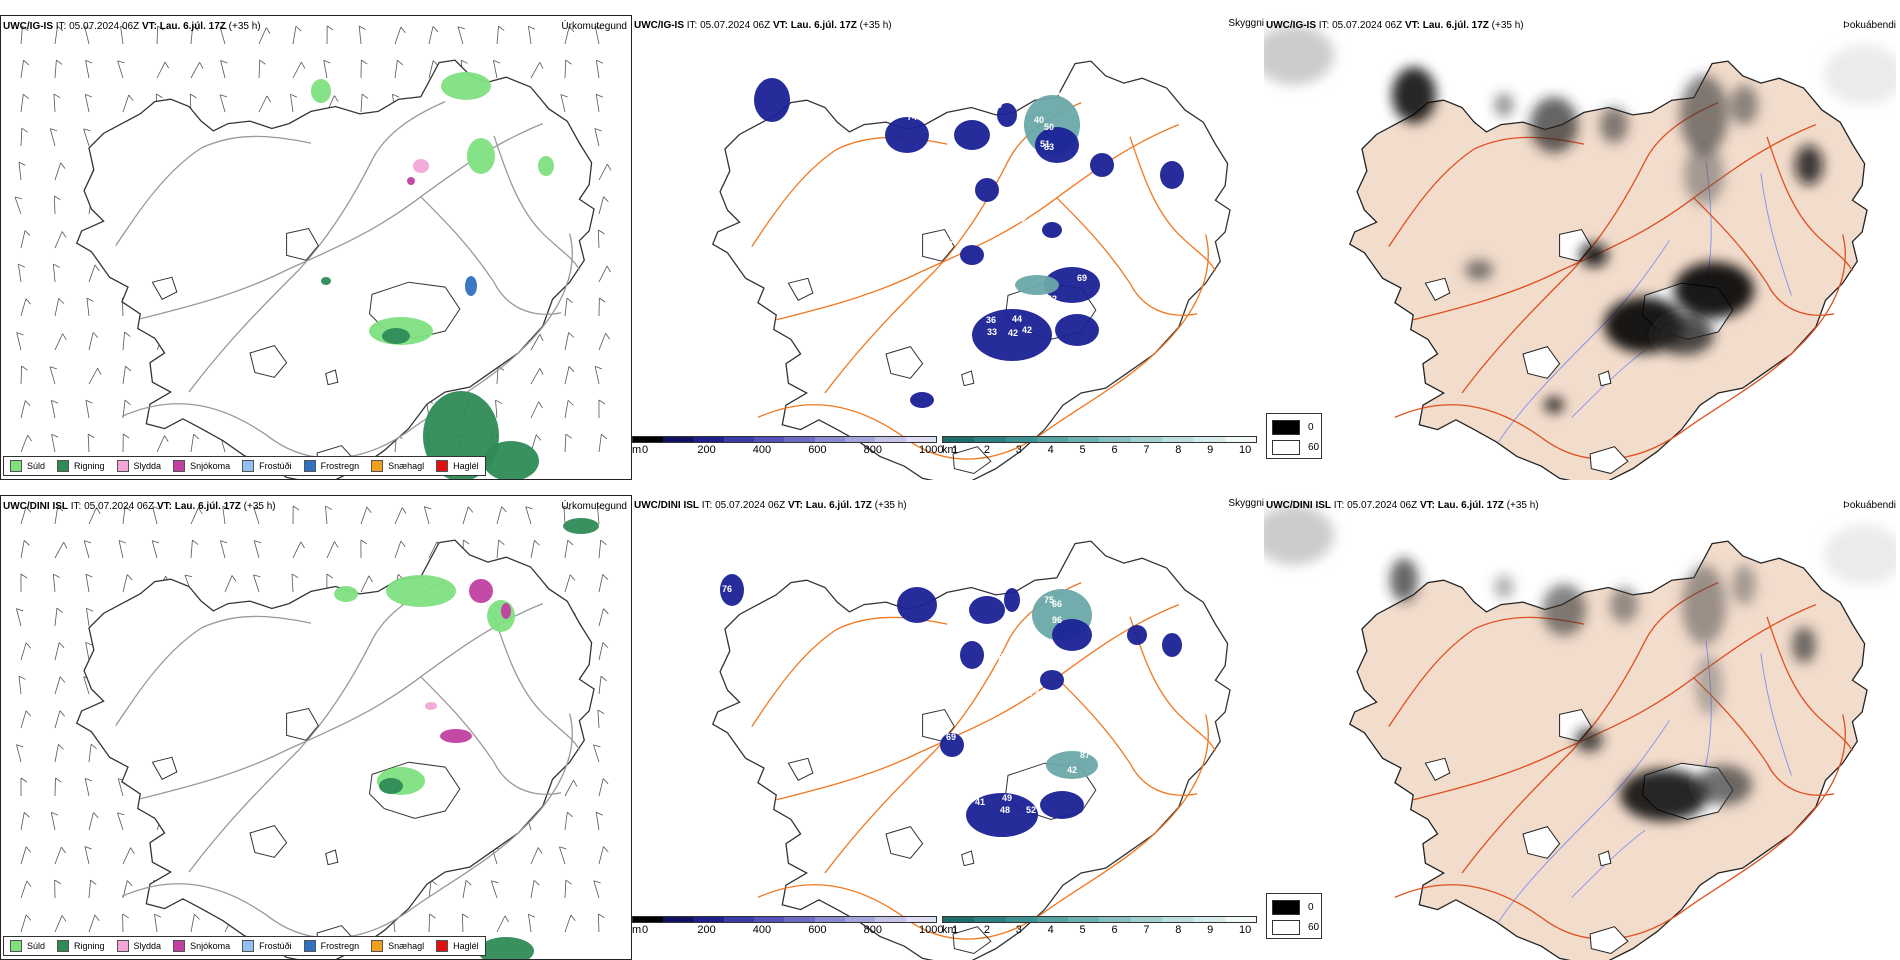 The width and height of the screenshot is (1900, 960). What do you see at coordinates (987, 450) in the screenshot?
I see `colorbar-tick: 2` at bounding box center [987, 450].